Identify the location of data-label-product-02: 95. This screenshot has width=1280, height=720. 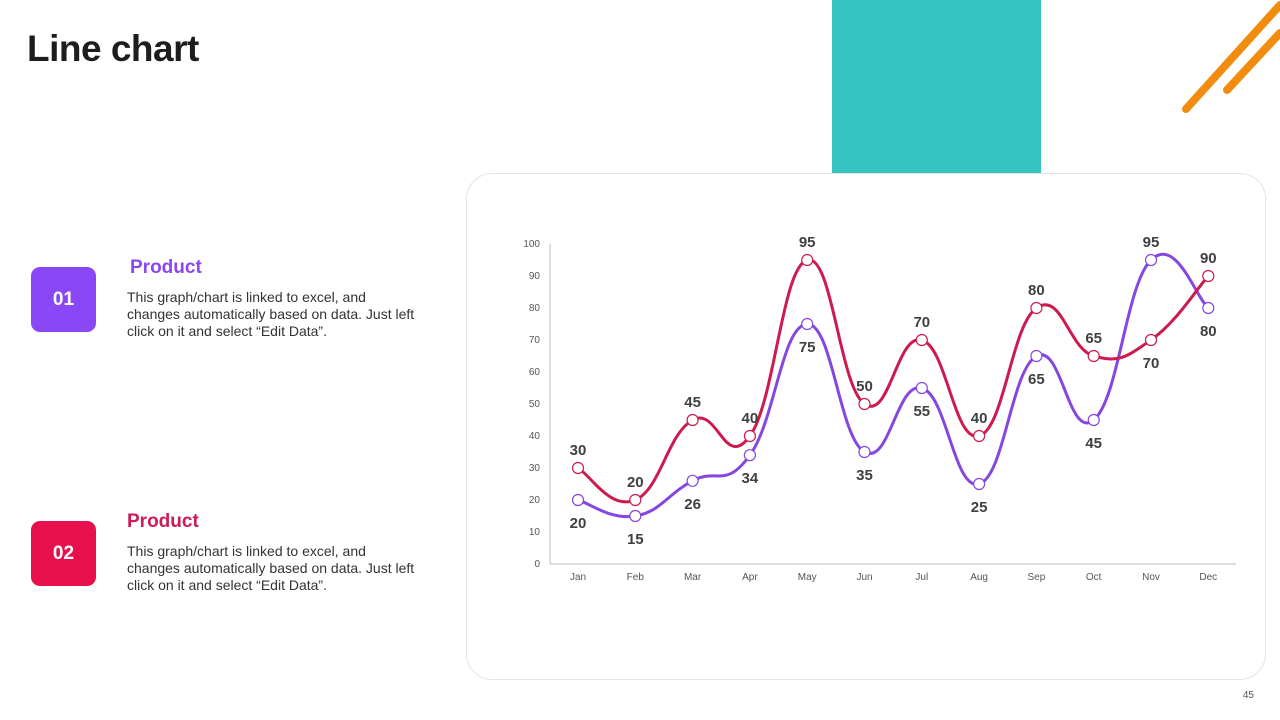
(807, 242).